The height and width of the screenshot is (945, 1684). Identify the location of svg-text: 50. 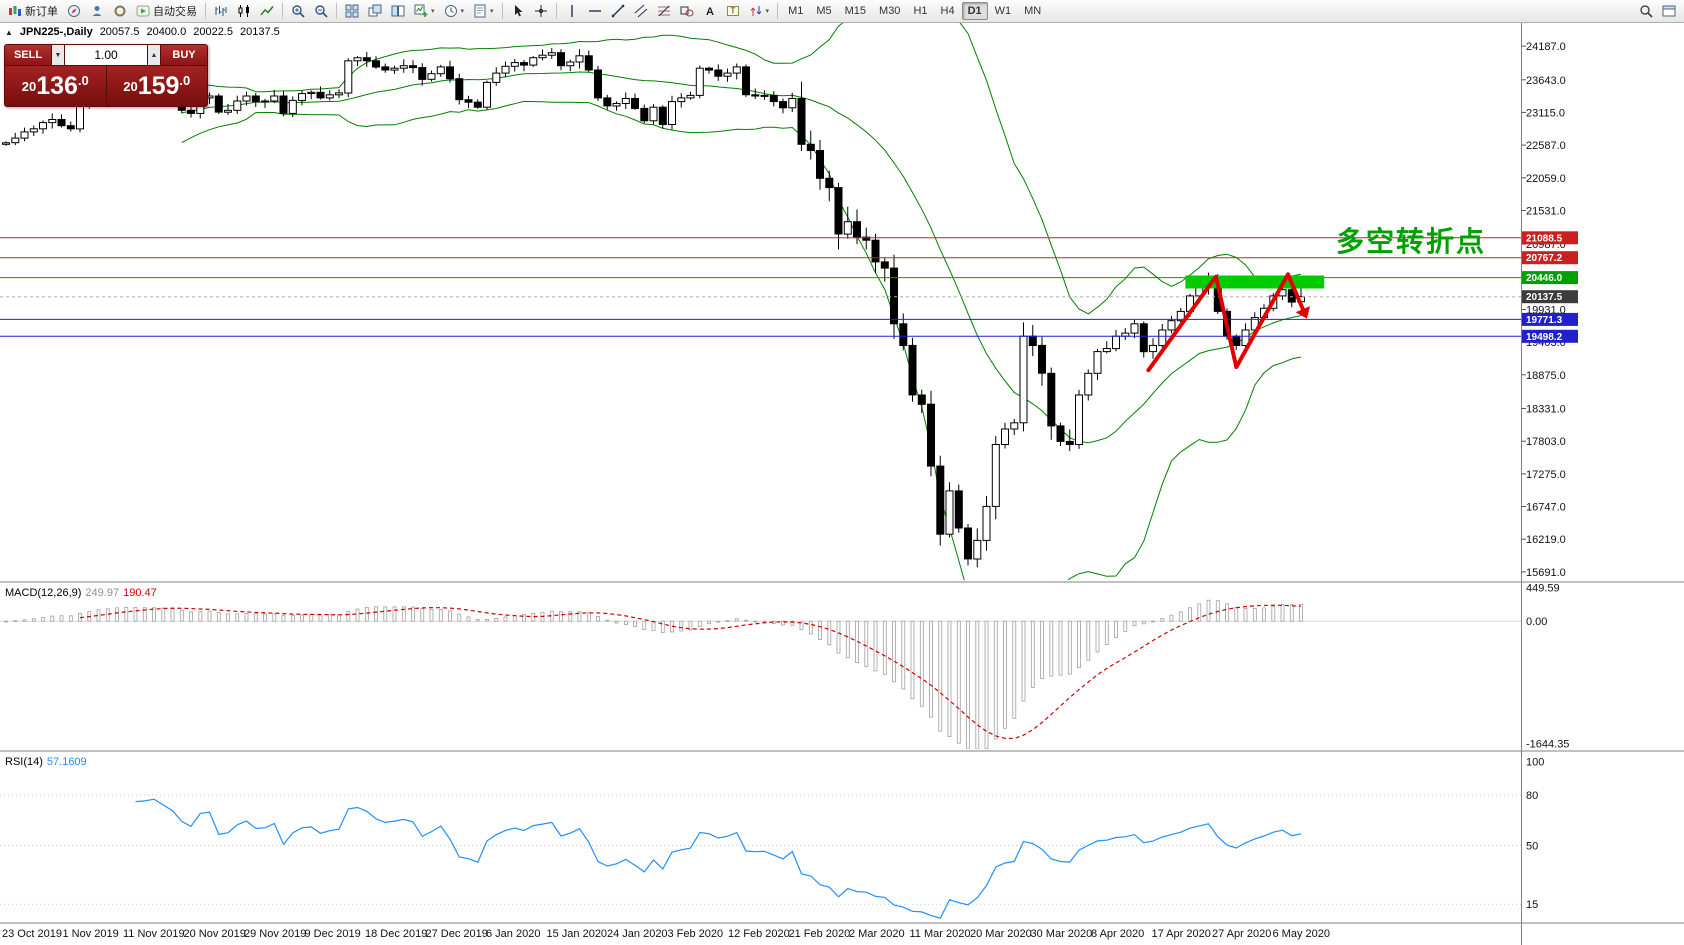
(1532, 846).